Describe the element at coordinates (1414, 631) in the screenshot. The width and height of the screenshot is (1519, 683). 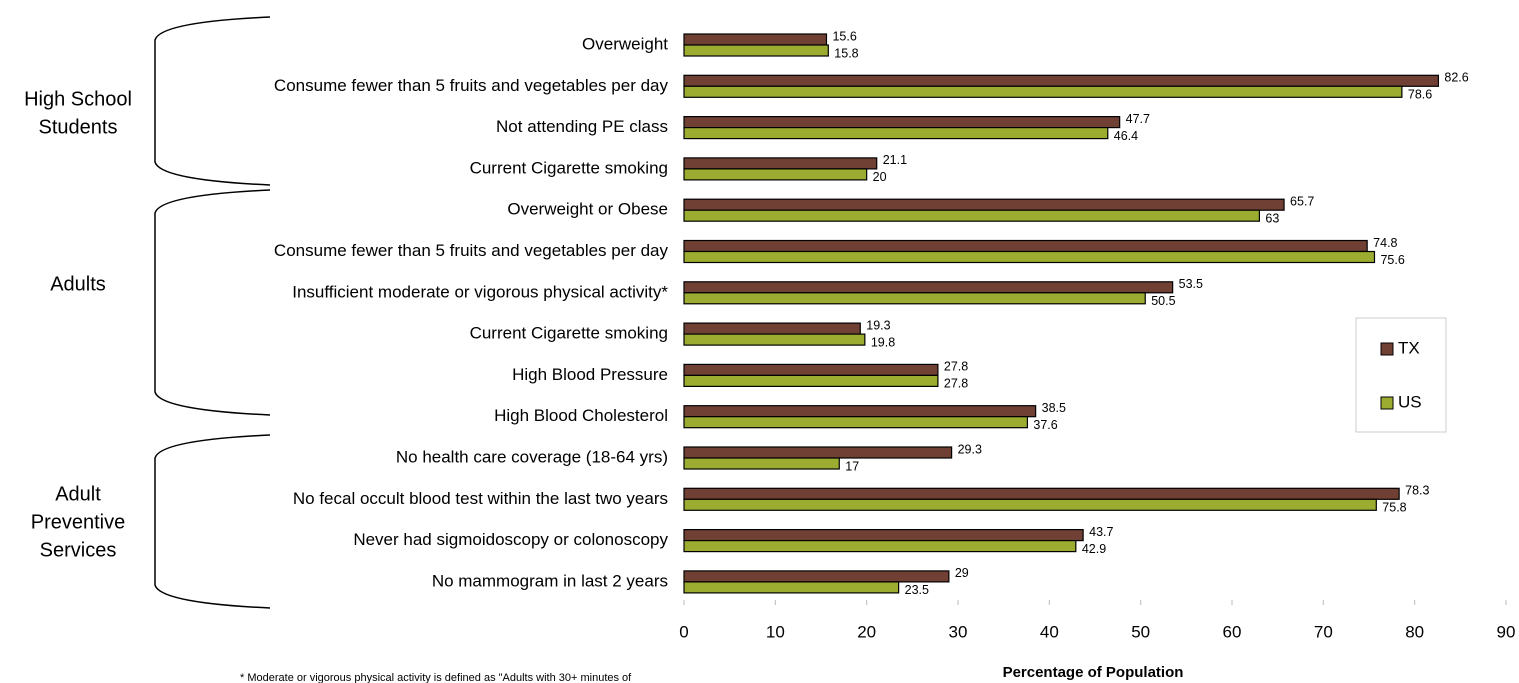
I see `x-tick-label: 80` at that location.